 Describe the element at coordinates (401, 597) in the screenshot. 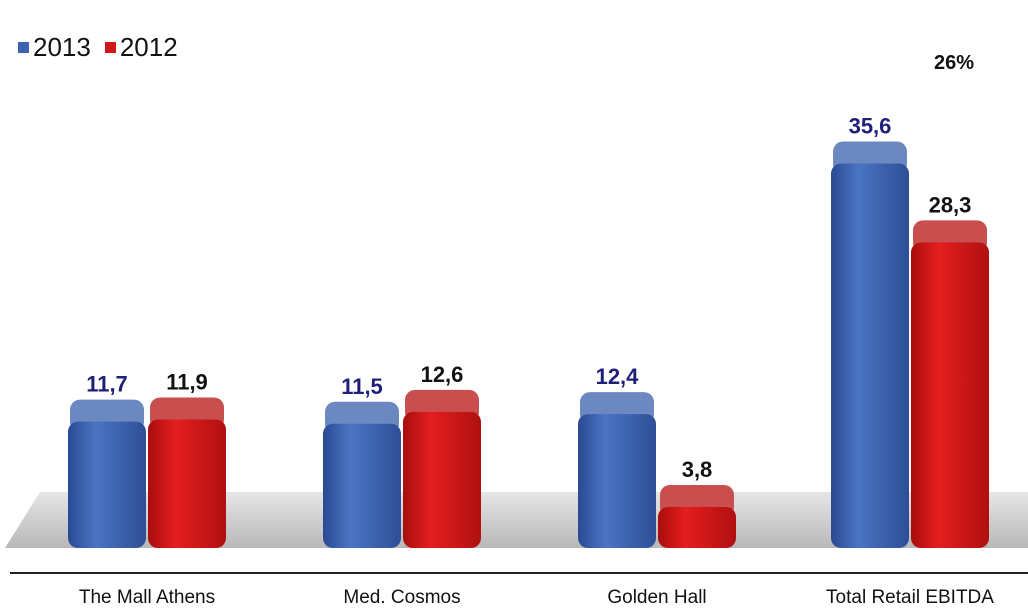

I see `category-label-1: Med. Cosmos` at that location.